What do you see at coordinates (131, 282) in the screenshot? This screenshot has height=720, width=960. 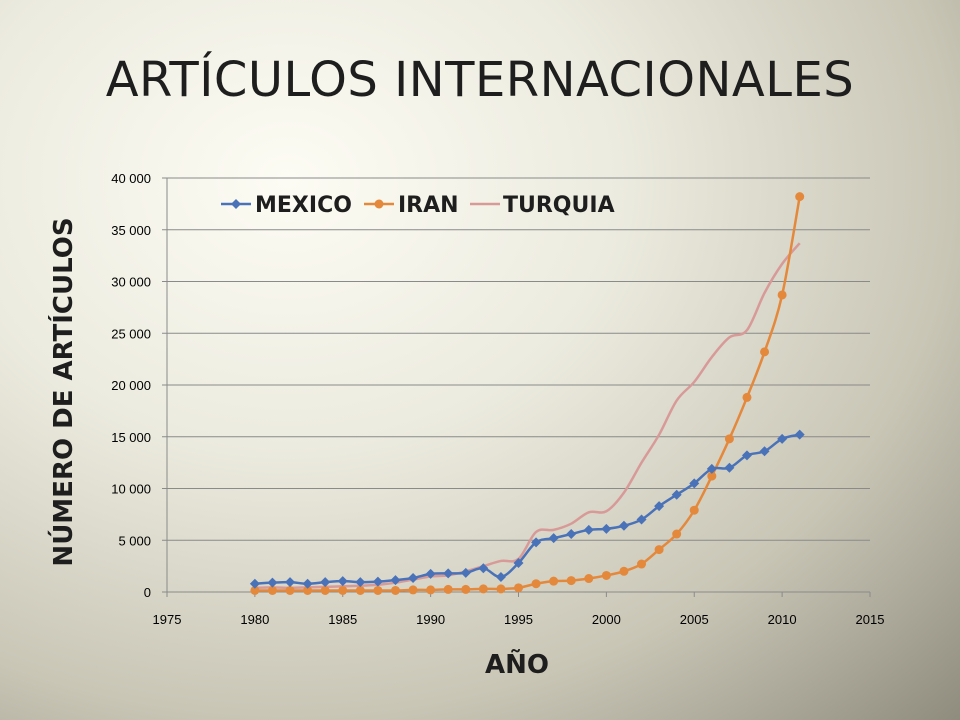 I see `y-tick-label: 30 000` at bounding box center [131, 282].